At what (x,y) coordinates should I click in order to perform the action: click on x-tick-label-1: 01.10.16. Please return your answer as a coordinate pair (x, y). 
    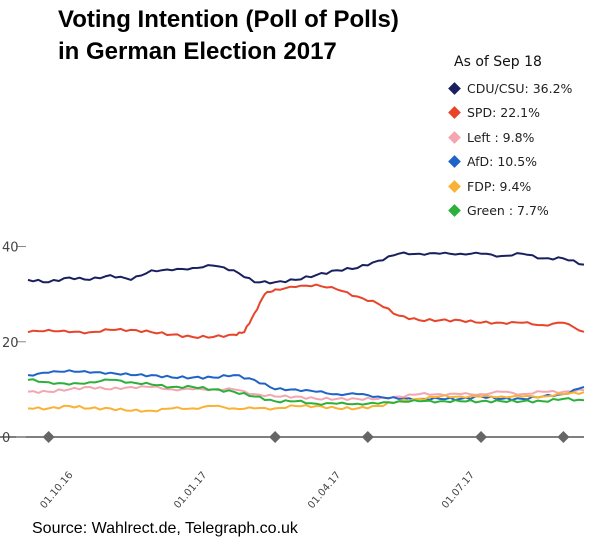
    Looking at the image, I should click on (56, 490).